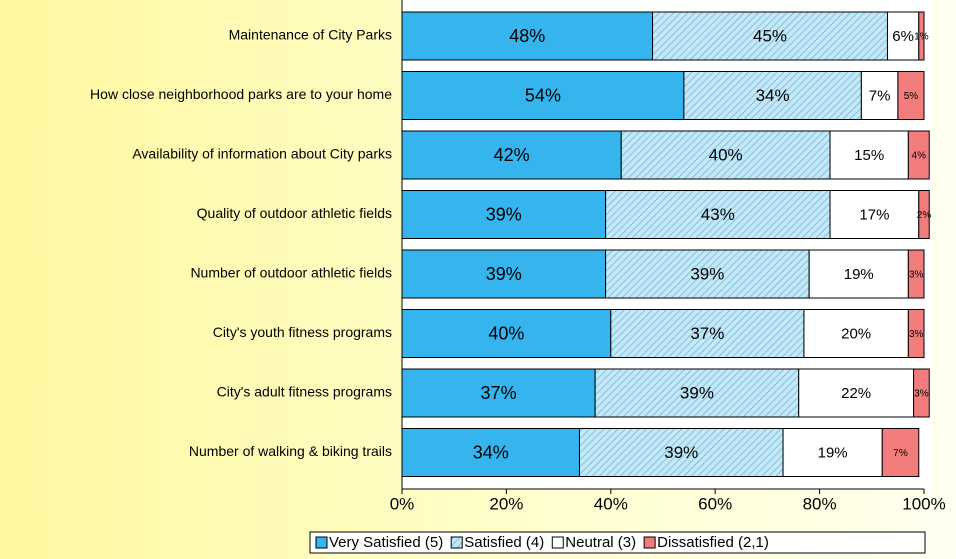 The width and height of the screenshot is (956, 559). I want to click on category-label: Number of outdoor athletic fields, so click(291, 273).